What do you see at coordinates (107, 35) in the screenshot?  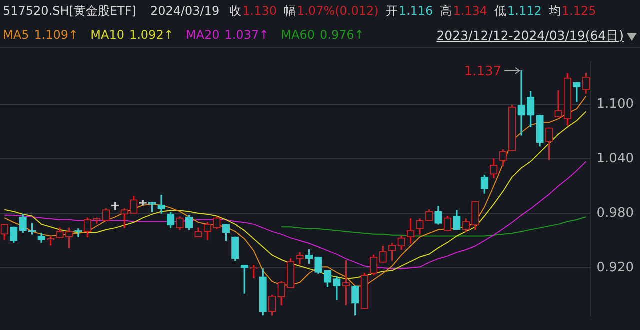 I see `text: MA10` at bounding box center [107, 35].